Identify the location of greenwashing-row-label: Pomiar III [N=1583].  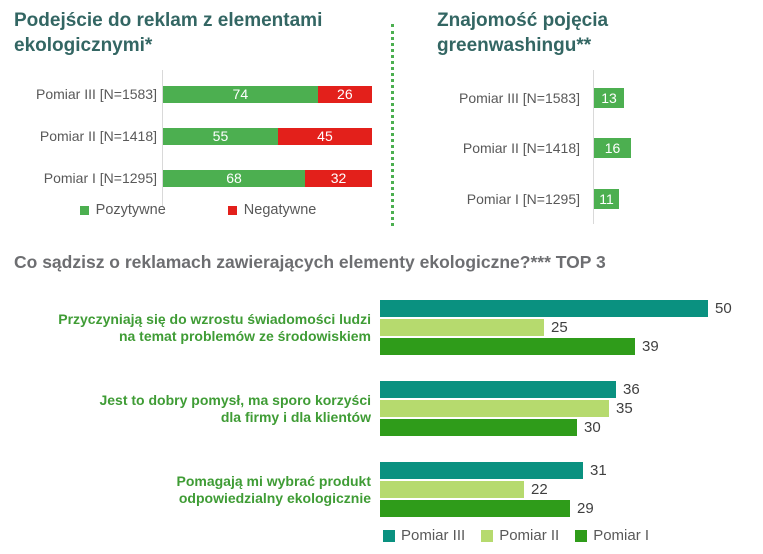
(519, 97).